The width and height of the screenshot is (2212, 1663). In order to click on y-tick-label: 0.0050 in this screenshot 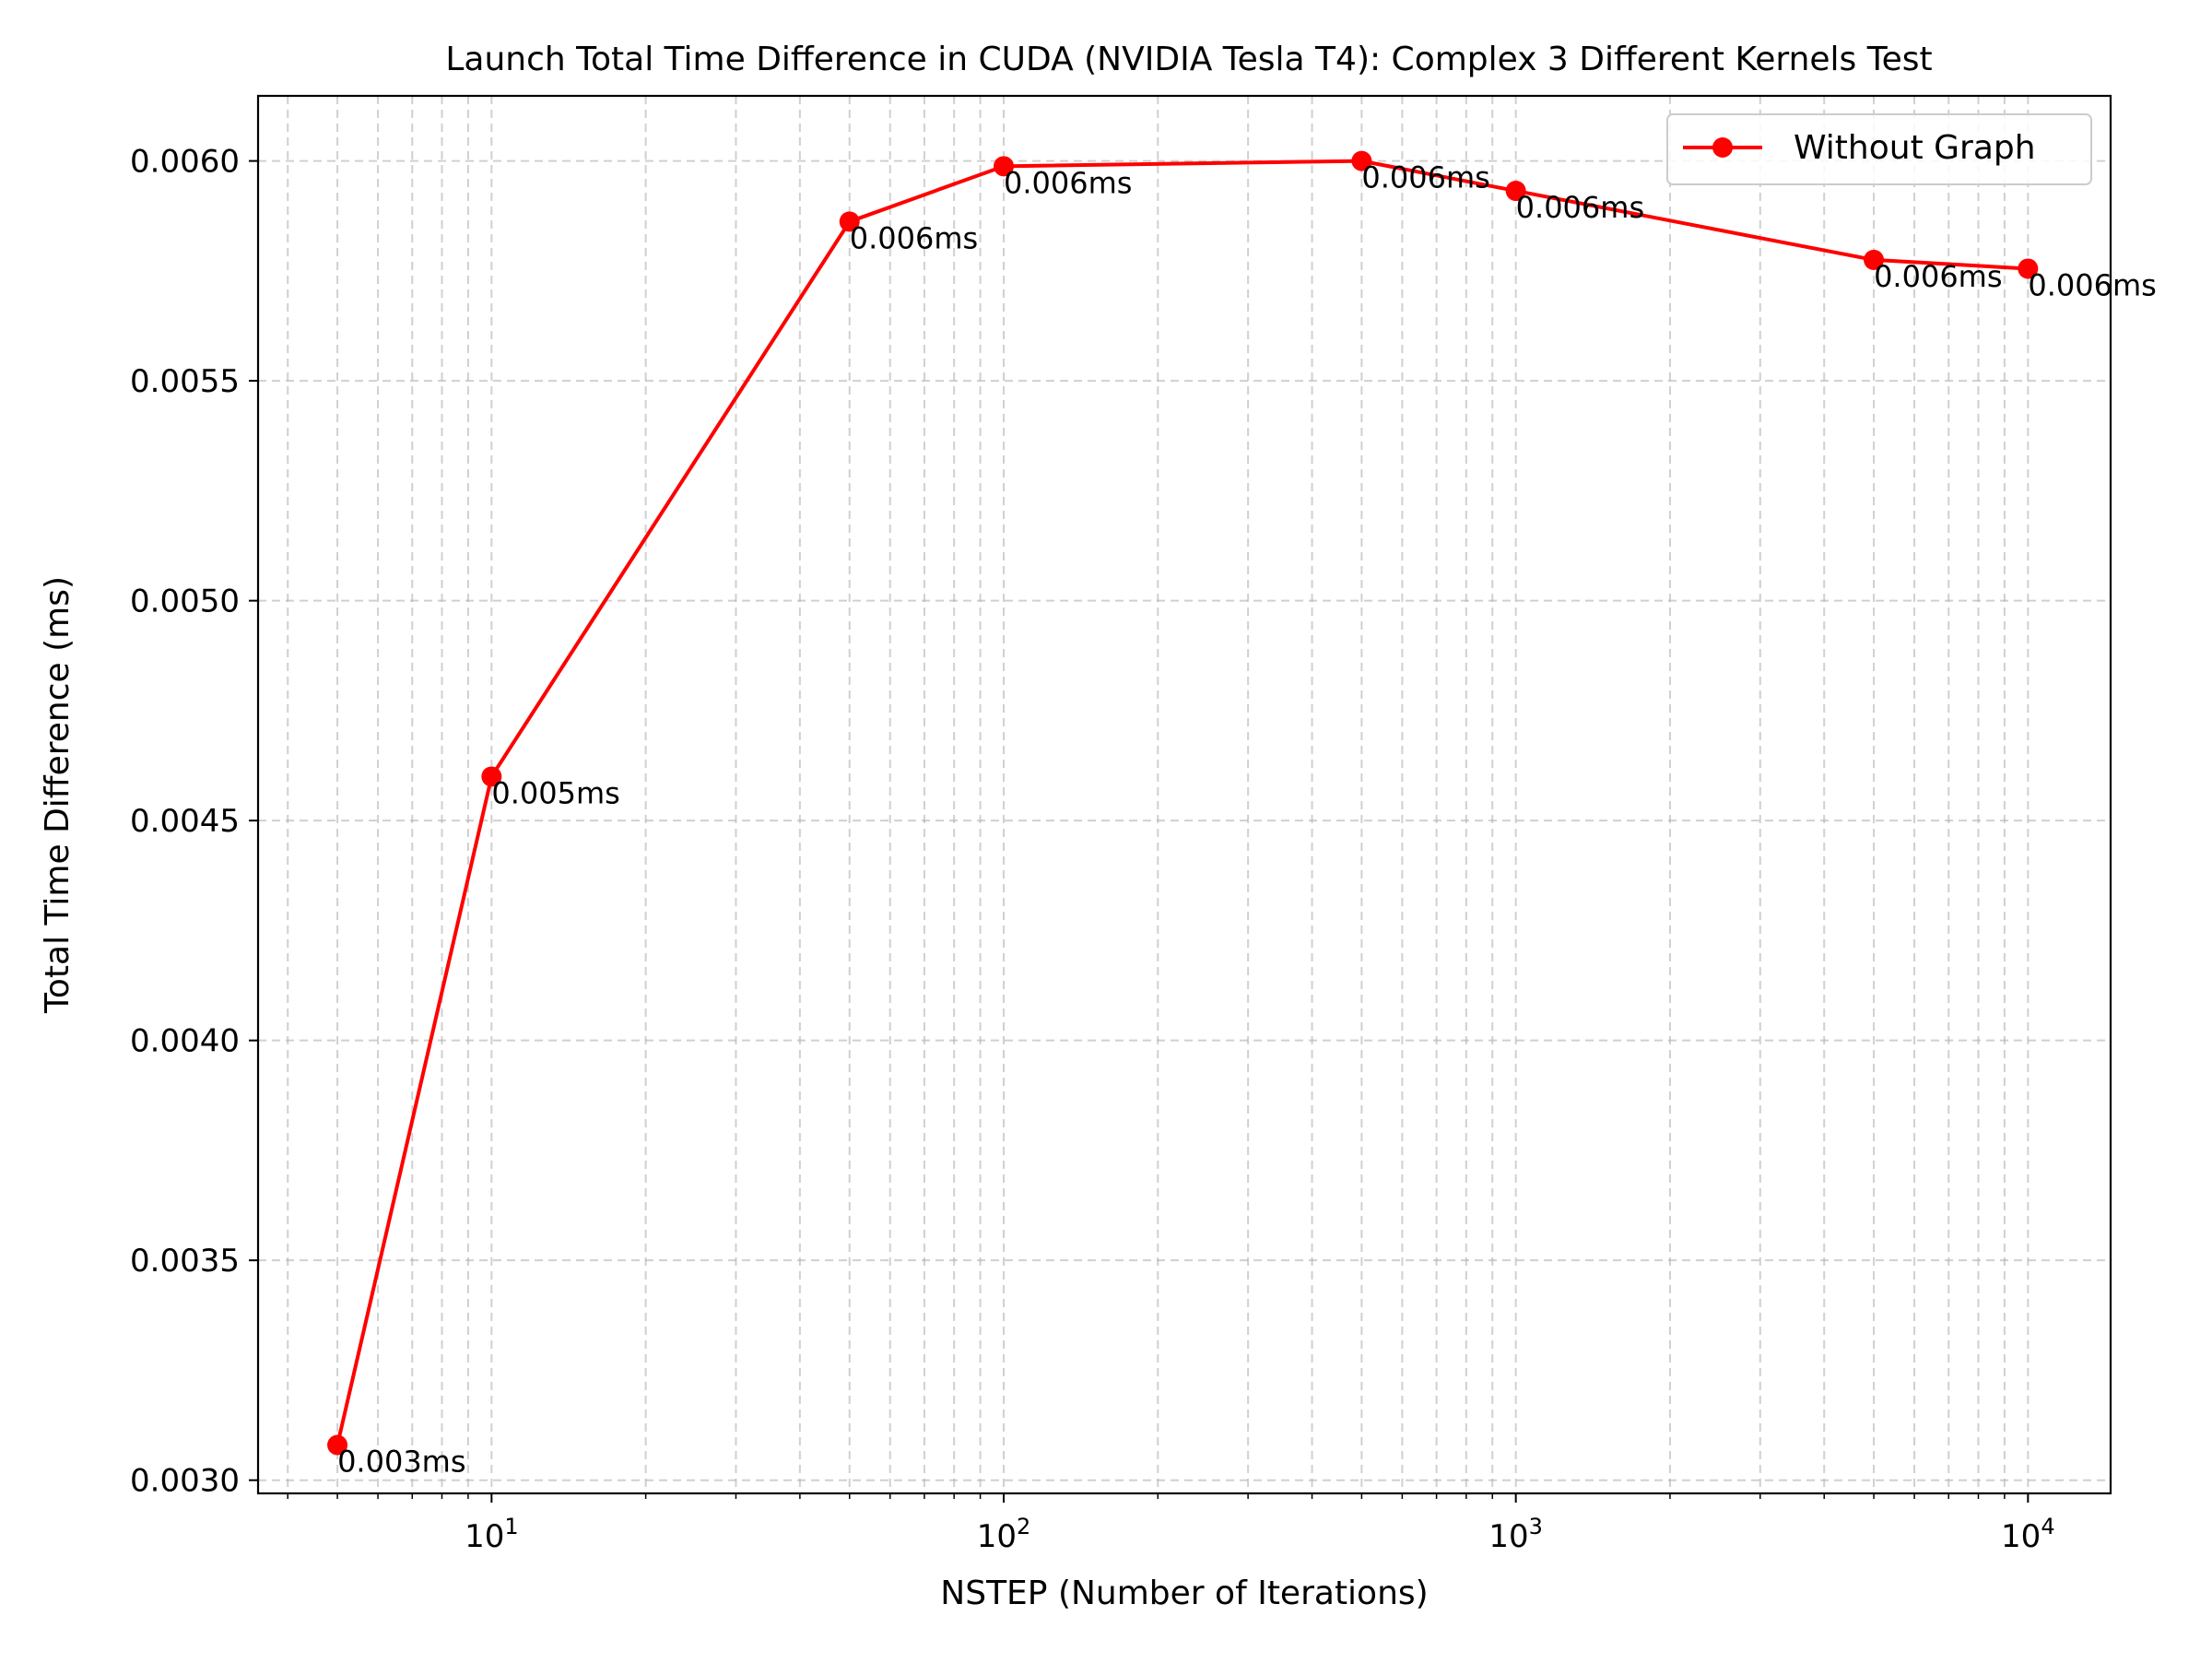, I will do `click(185, 602)`.